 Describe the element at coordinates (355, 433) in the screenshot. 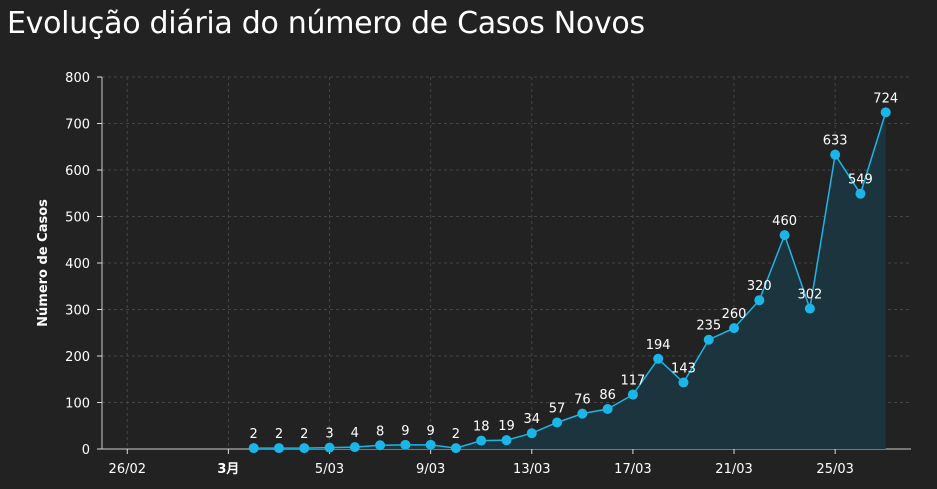

I see `data-label: 4` at that location.